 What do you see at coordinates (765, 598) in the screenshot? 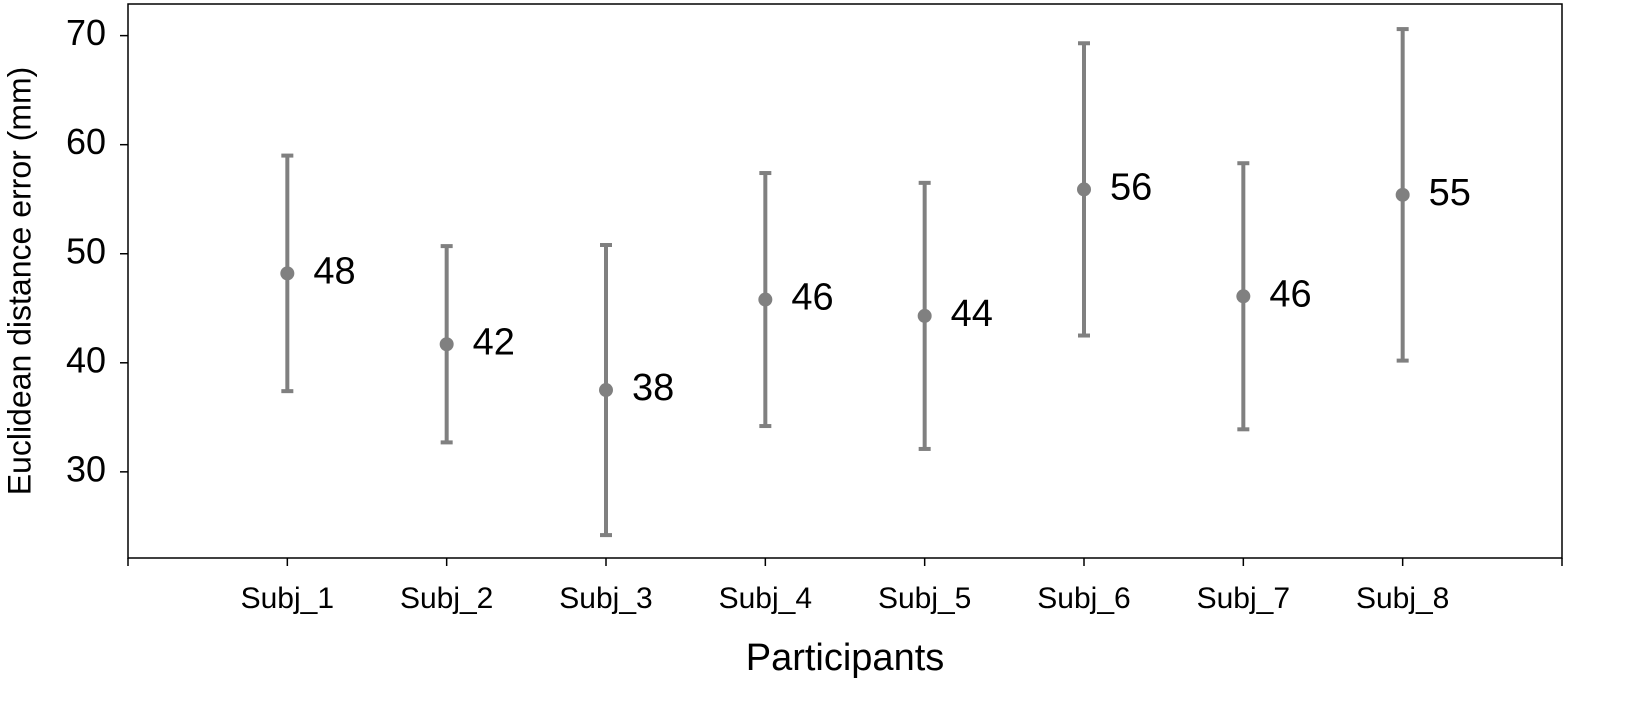
I see `x-tick-label: Subj_4` at bounding box center [765, 598].